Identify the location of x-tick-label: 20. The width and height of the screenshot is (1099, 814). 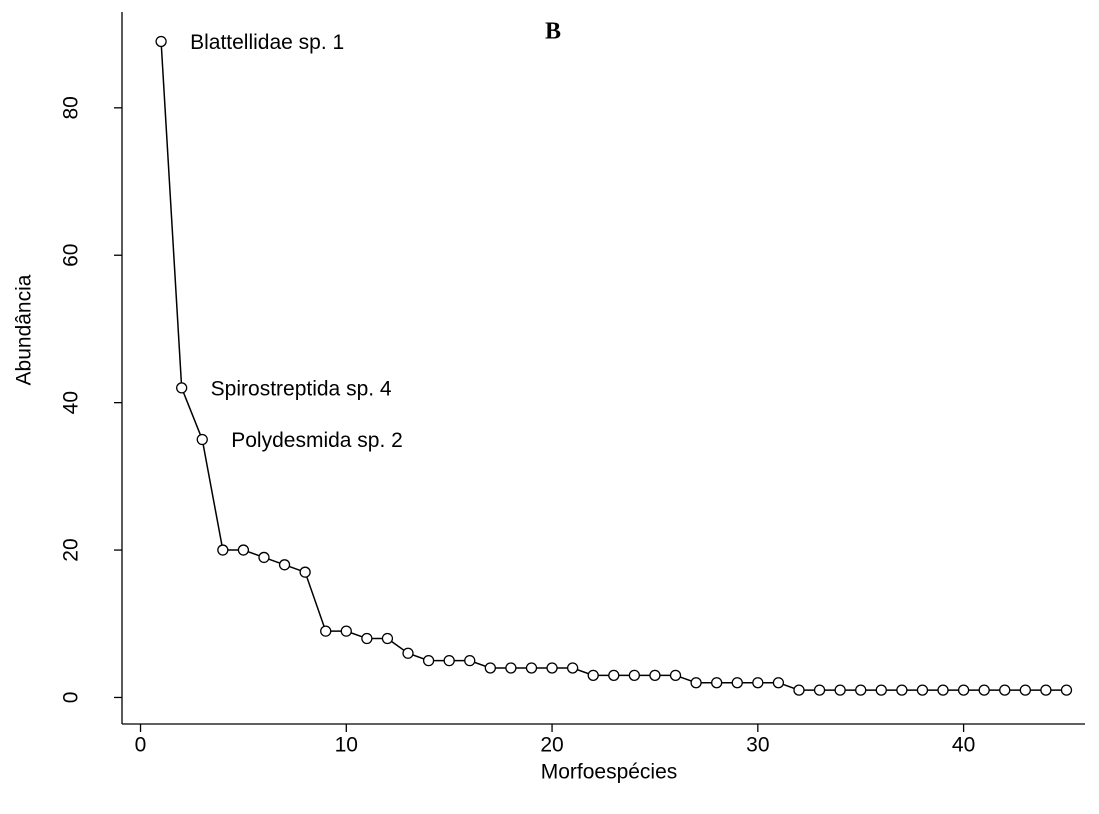
(551, 745).